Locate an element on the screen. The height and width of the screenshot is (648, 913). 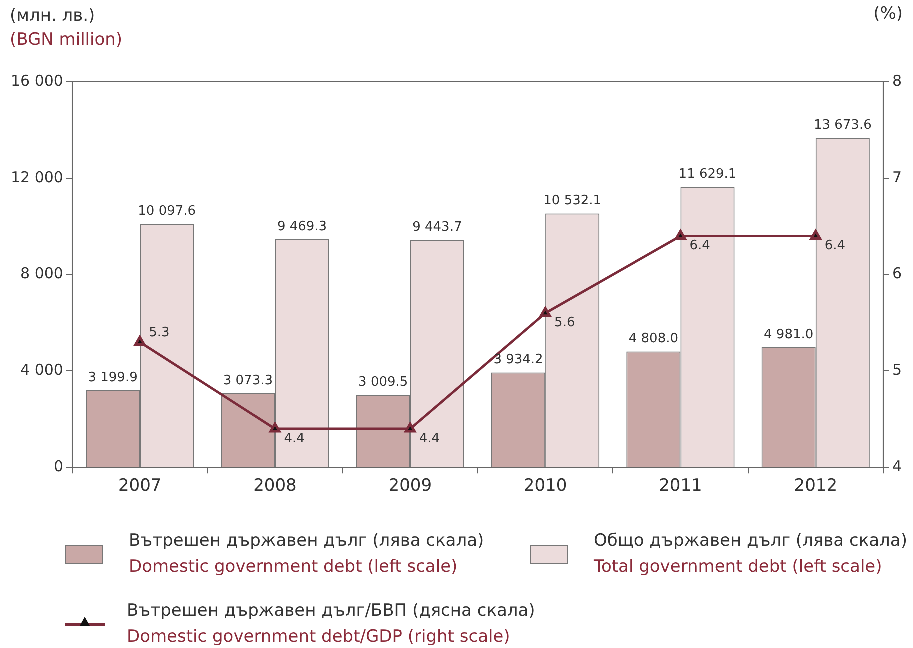
y2-tick-label: 5 is located at coordinates (897, 370).